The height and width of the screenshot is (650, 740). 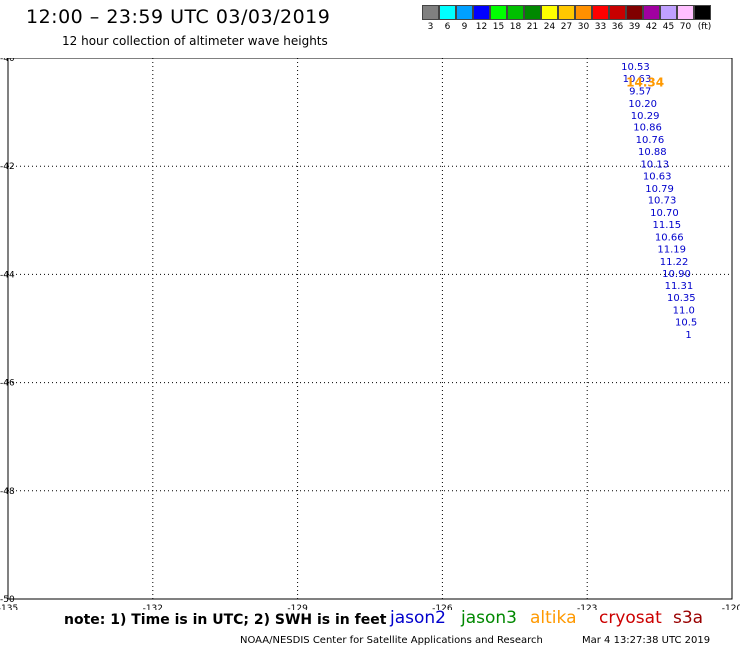 I want to click on wave-height-value: 11.19, so click(x=671, y=249).